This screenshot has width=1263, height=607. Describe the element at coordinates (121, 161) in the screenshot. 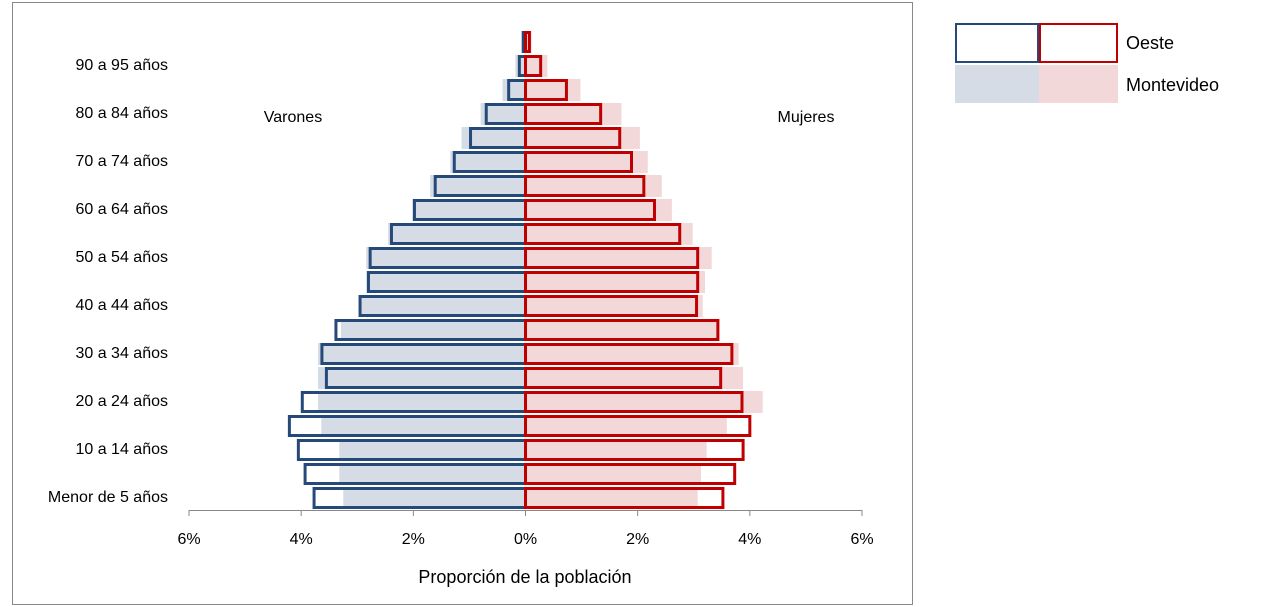

I see `y-tick-label: 70 a 74 años` at that location.